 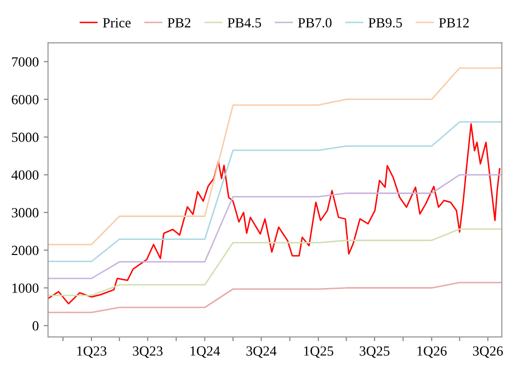 What do you see at coordinates (25, 62) in the screenshot?
I see `y-tick-label: 7000` at bounding box center [25, 62].